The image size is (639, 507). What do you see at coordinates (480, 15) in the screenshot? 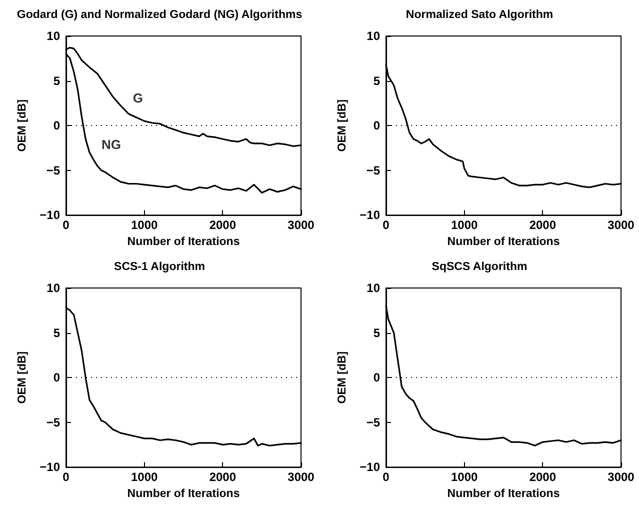
I see `chart-title: Normalized Sato Algorithm` at bounding box center [480, 15].